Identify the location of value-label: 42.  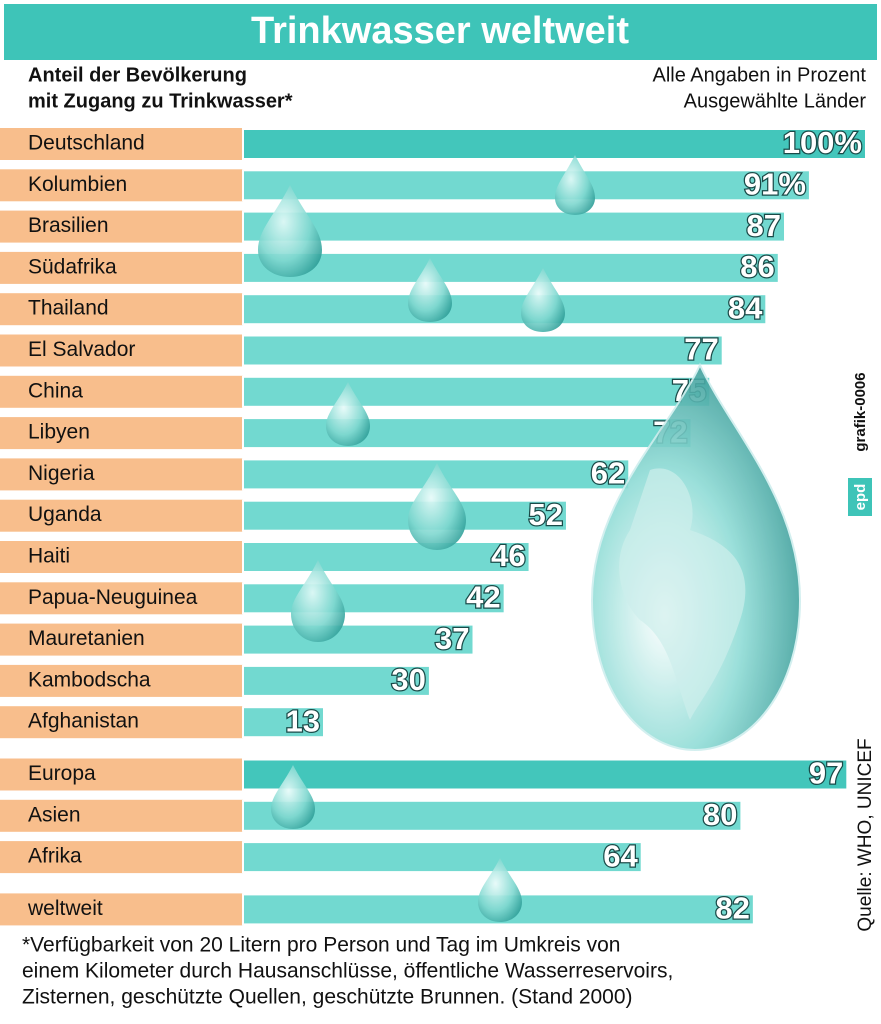
(483, 596).